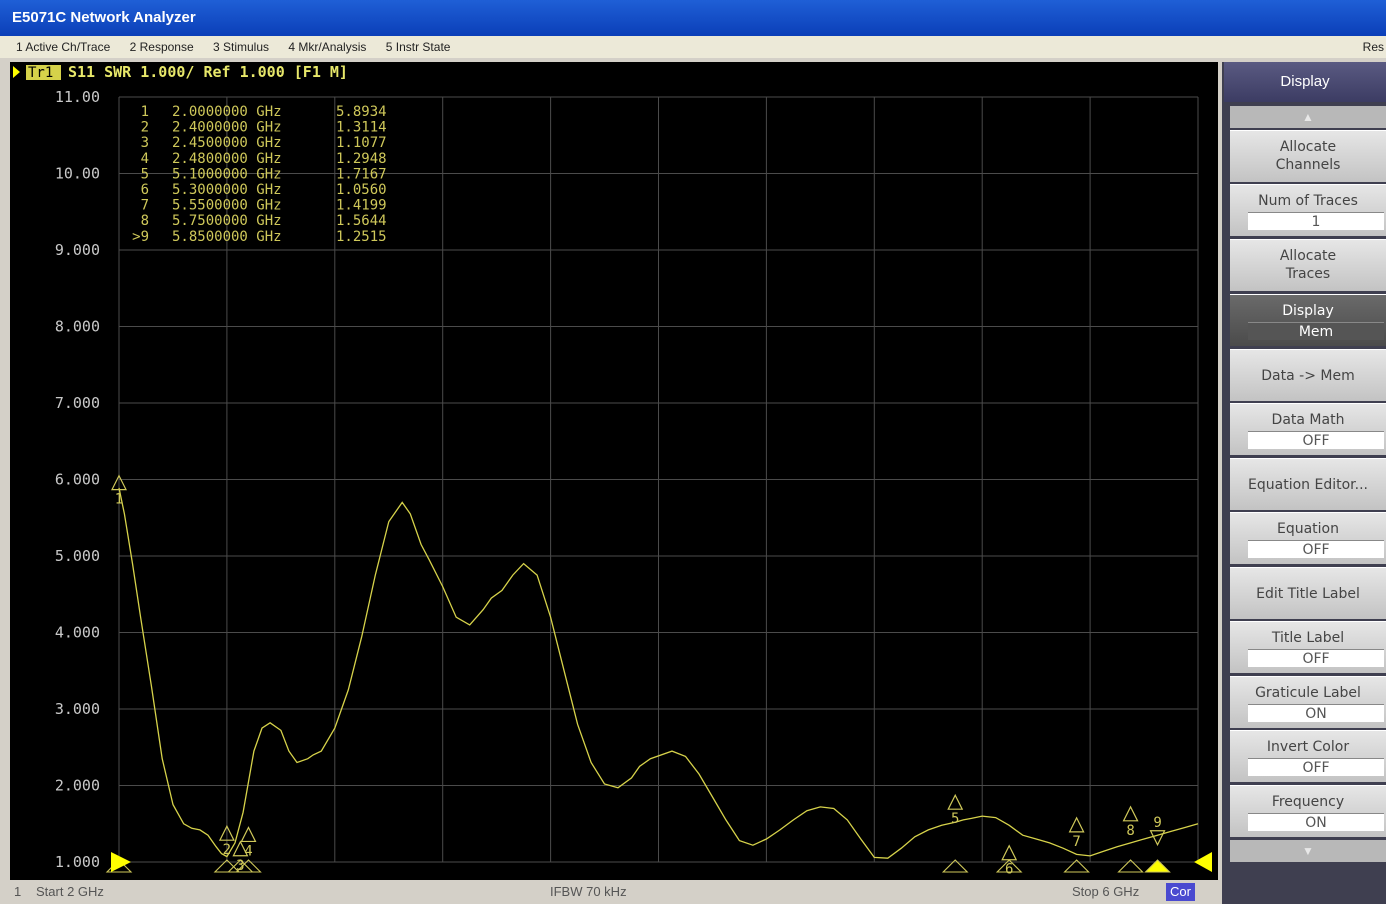 This screenshot has height=904, width=1386. Describe the element at coordinates (77, 174) in the screenshot. I see `y-tick-label: 10.00` at that location.